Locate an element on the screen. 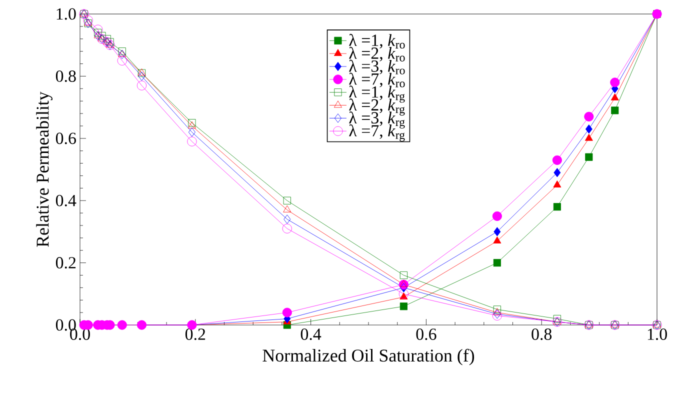  y-tick-label: 0.4 is located at coordinates (66, 200).